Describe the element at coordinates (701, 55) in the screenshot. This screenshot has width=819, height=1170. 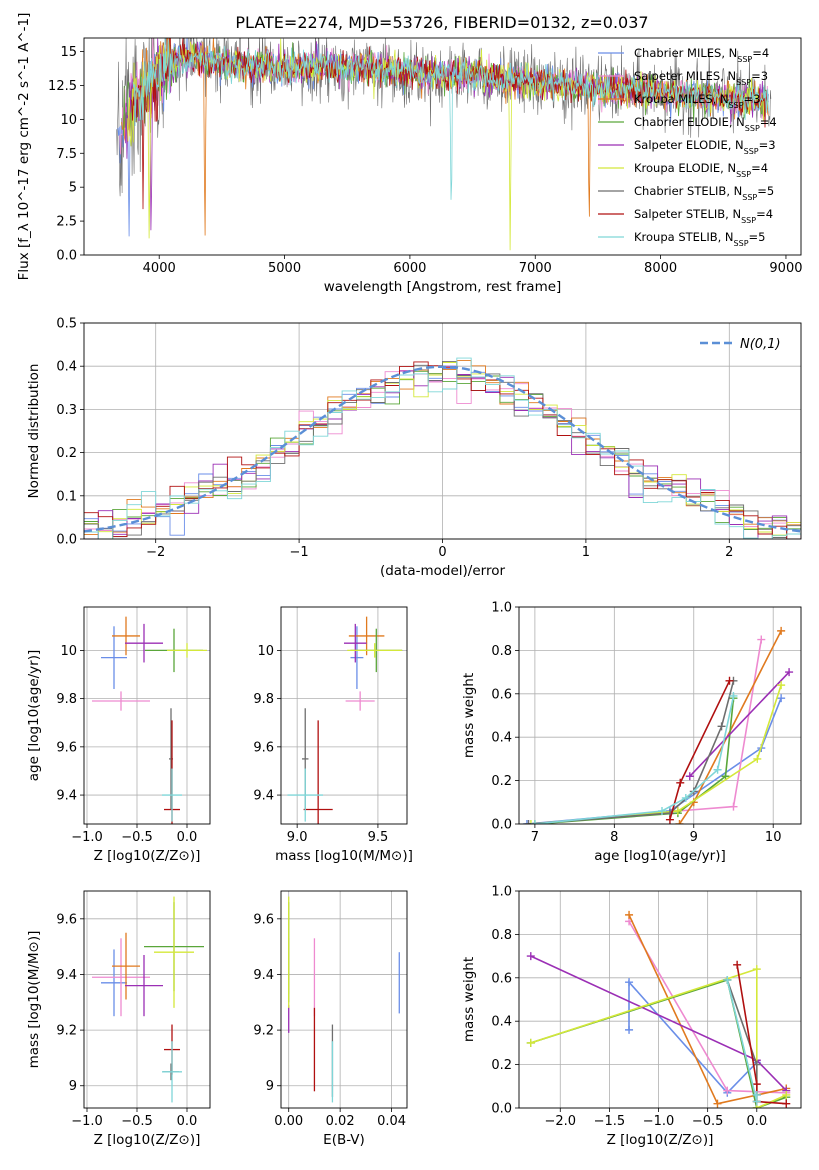
I see `legend-label: Chabrier MILES, NSSP=4` at that location.